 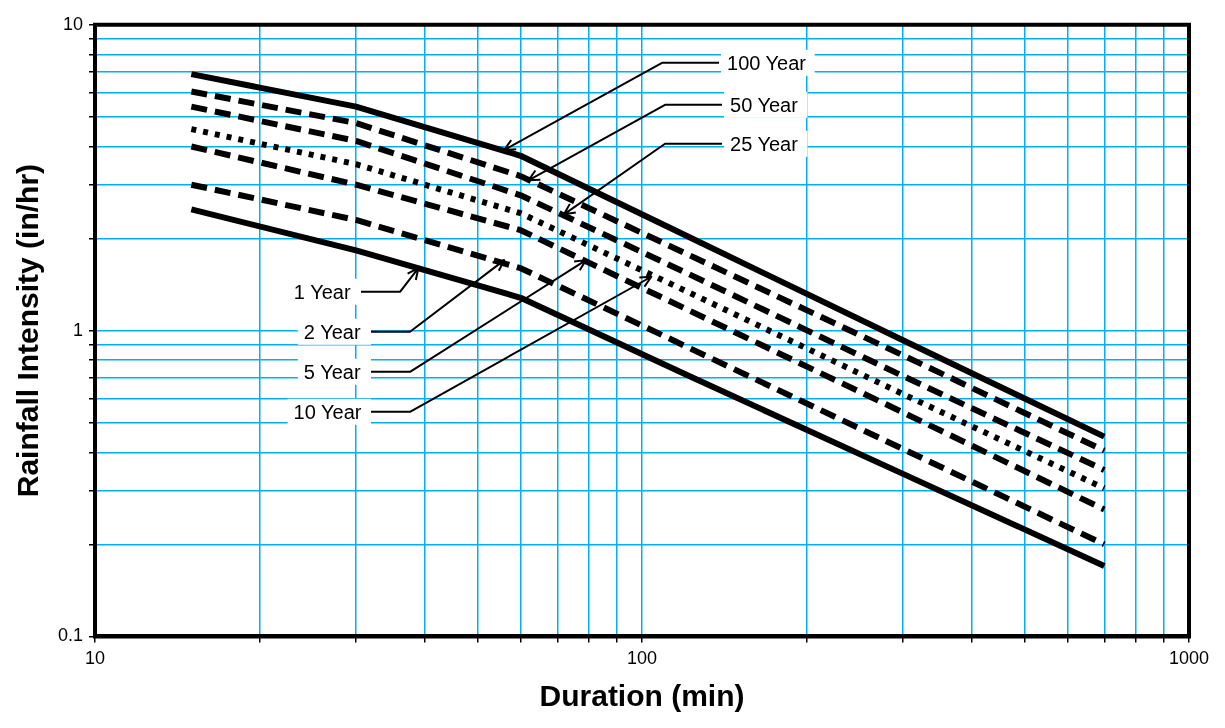 What do you see at coordinates (70, 635) in the screenshot?
I see `y-tick-label: 0.1` at bounding box center [70, 635].